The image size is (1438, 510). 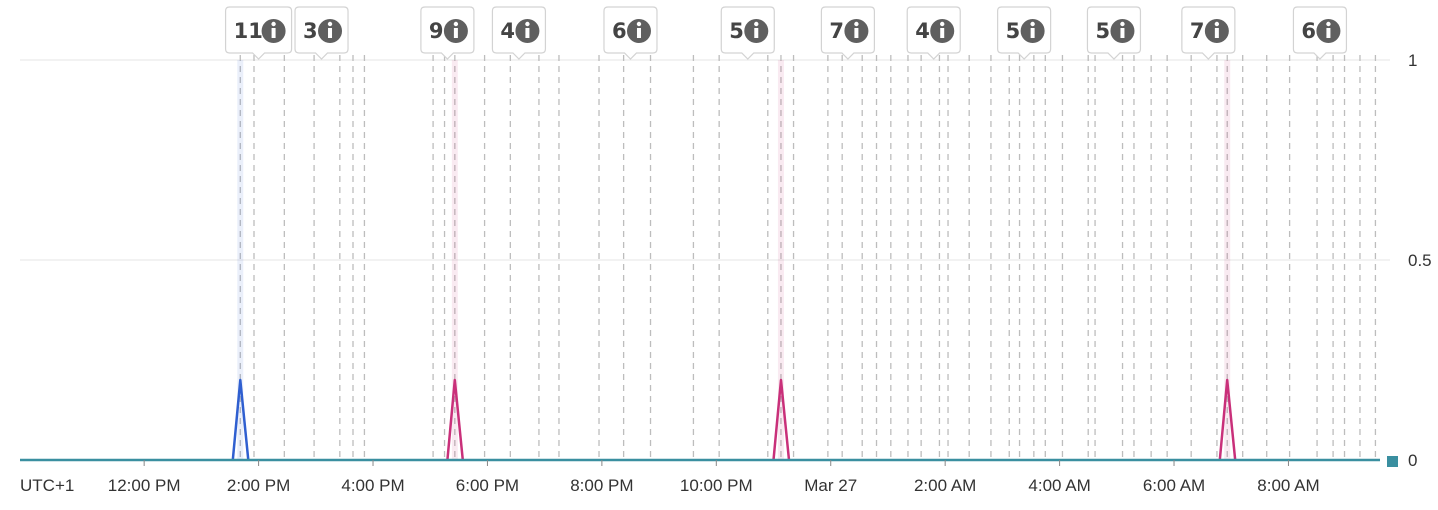 What do you see at coordinates (310, 31) in the screenshot?
I see `annotation-count: 3` at bounding box center [310, 31].